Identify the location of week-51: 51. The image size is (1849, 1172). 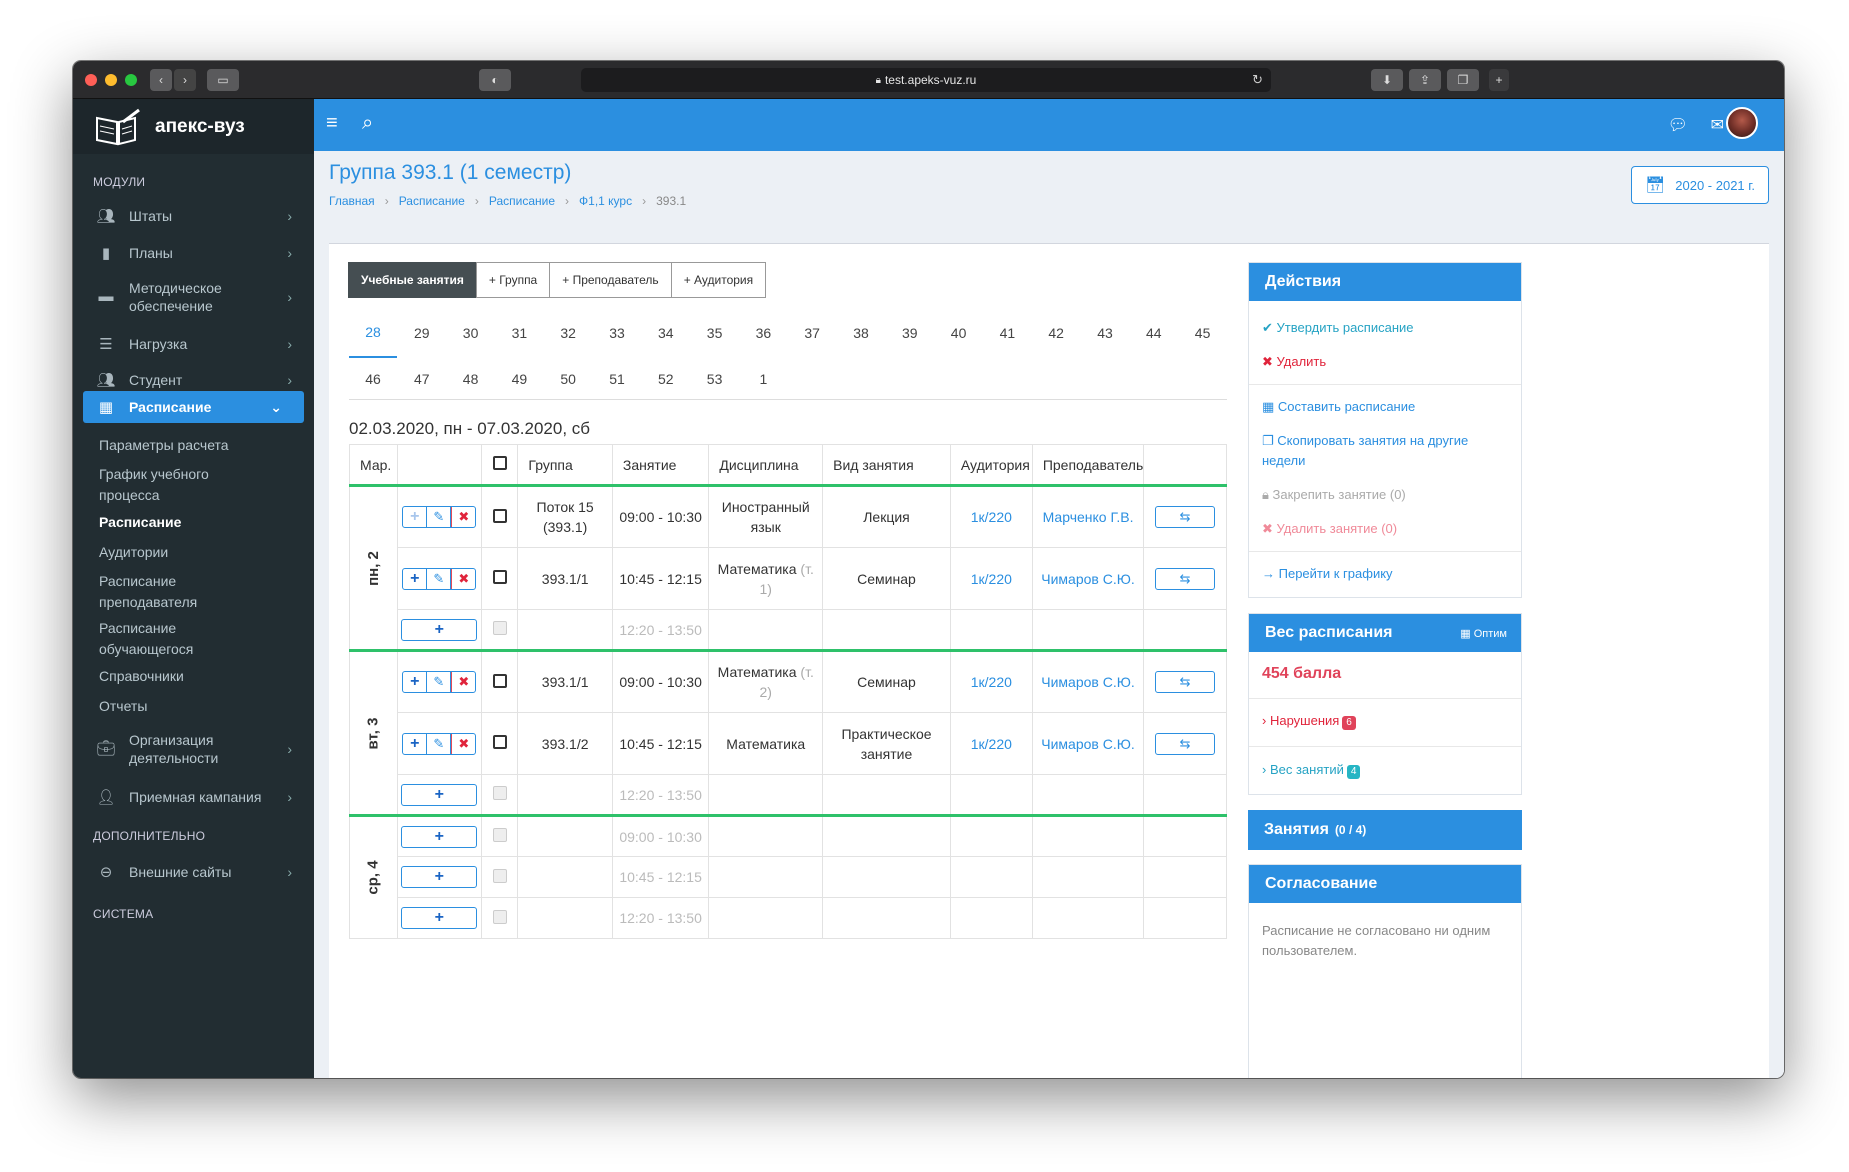
(617, 379).